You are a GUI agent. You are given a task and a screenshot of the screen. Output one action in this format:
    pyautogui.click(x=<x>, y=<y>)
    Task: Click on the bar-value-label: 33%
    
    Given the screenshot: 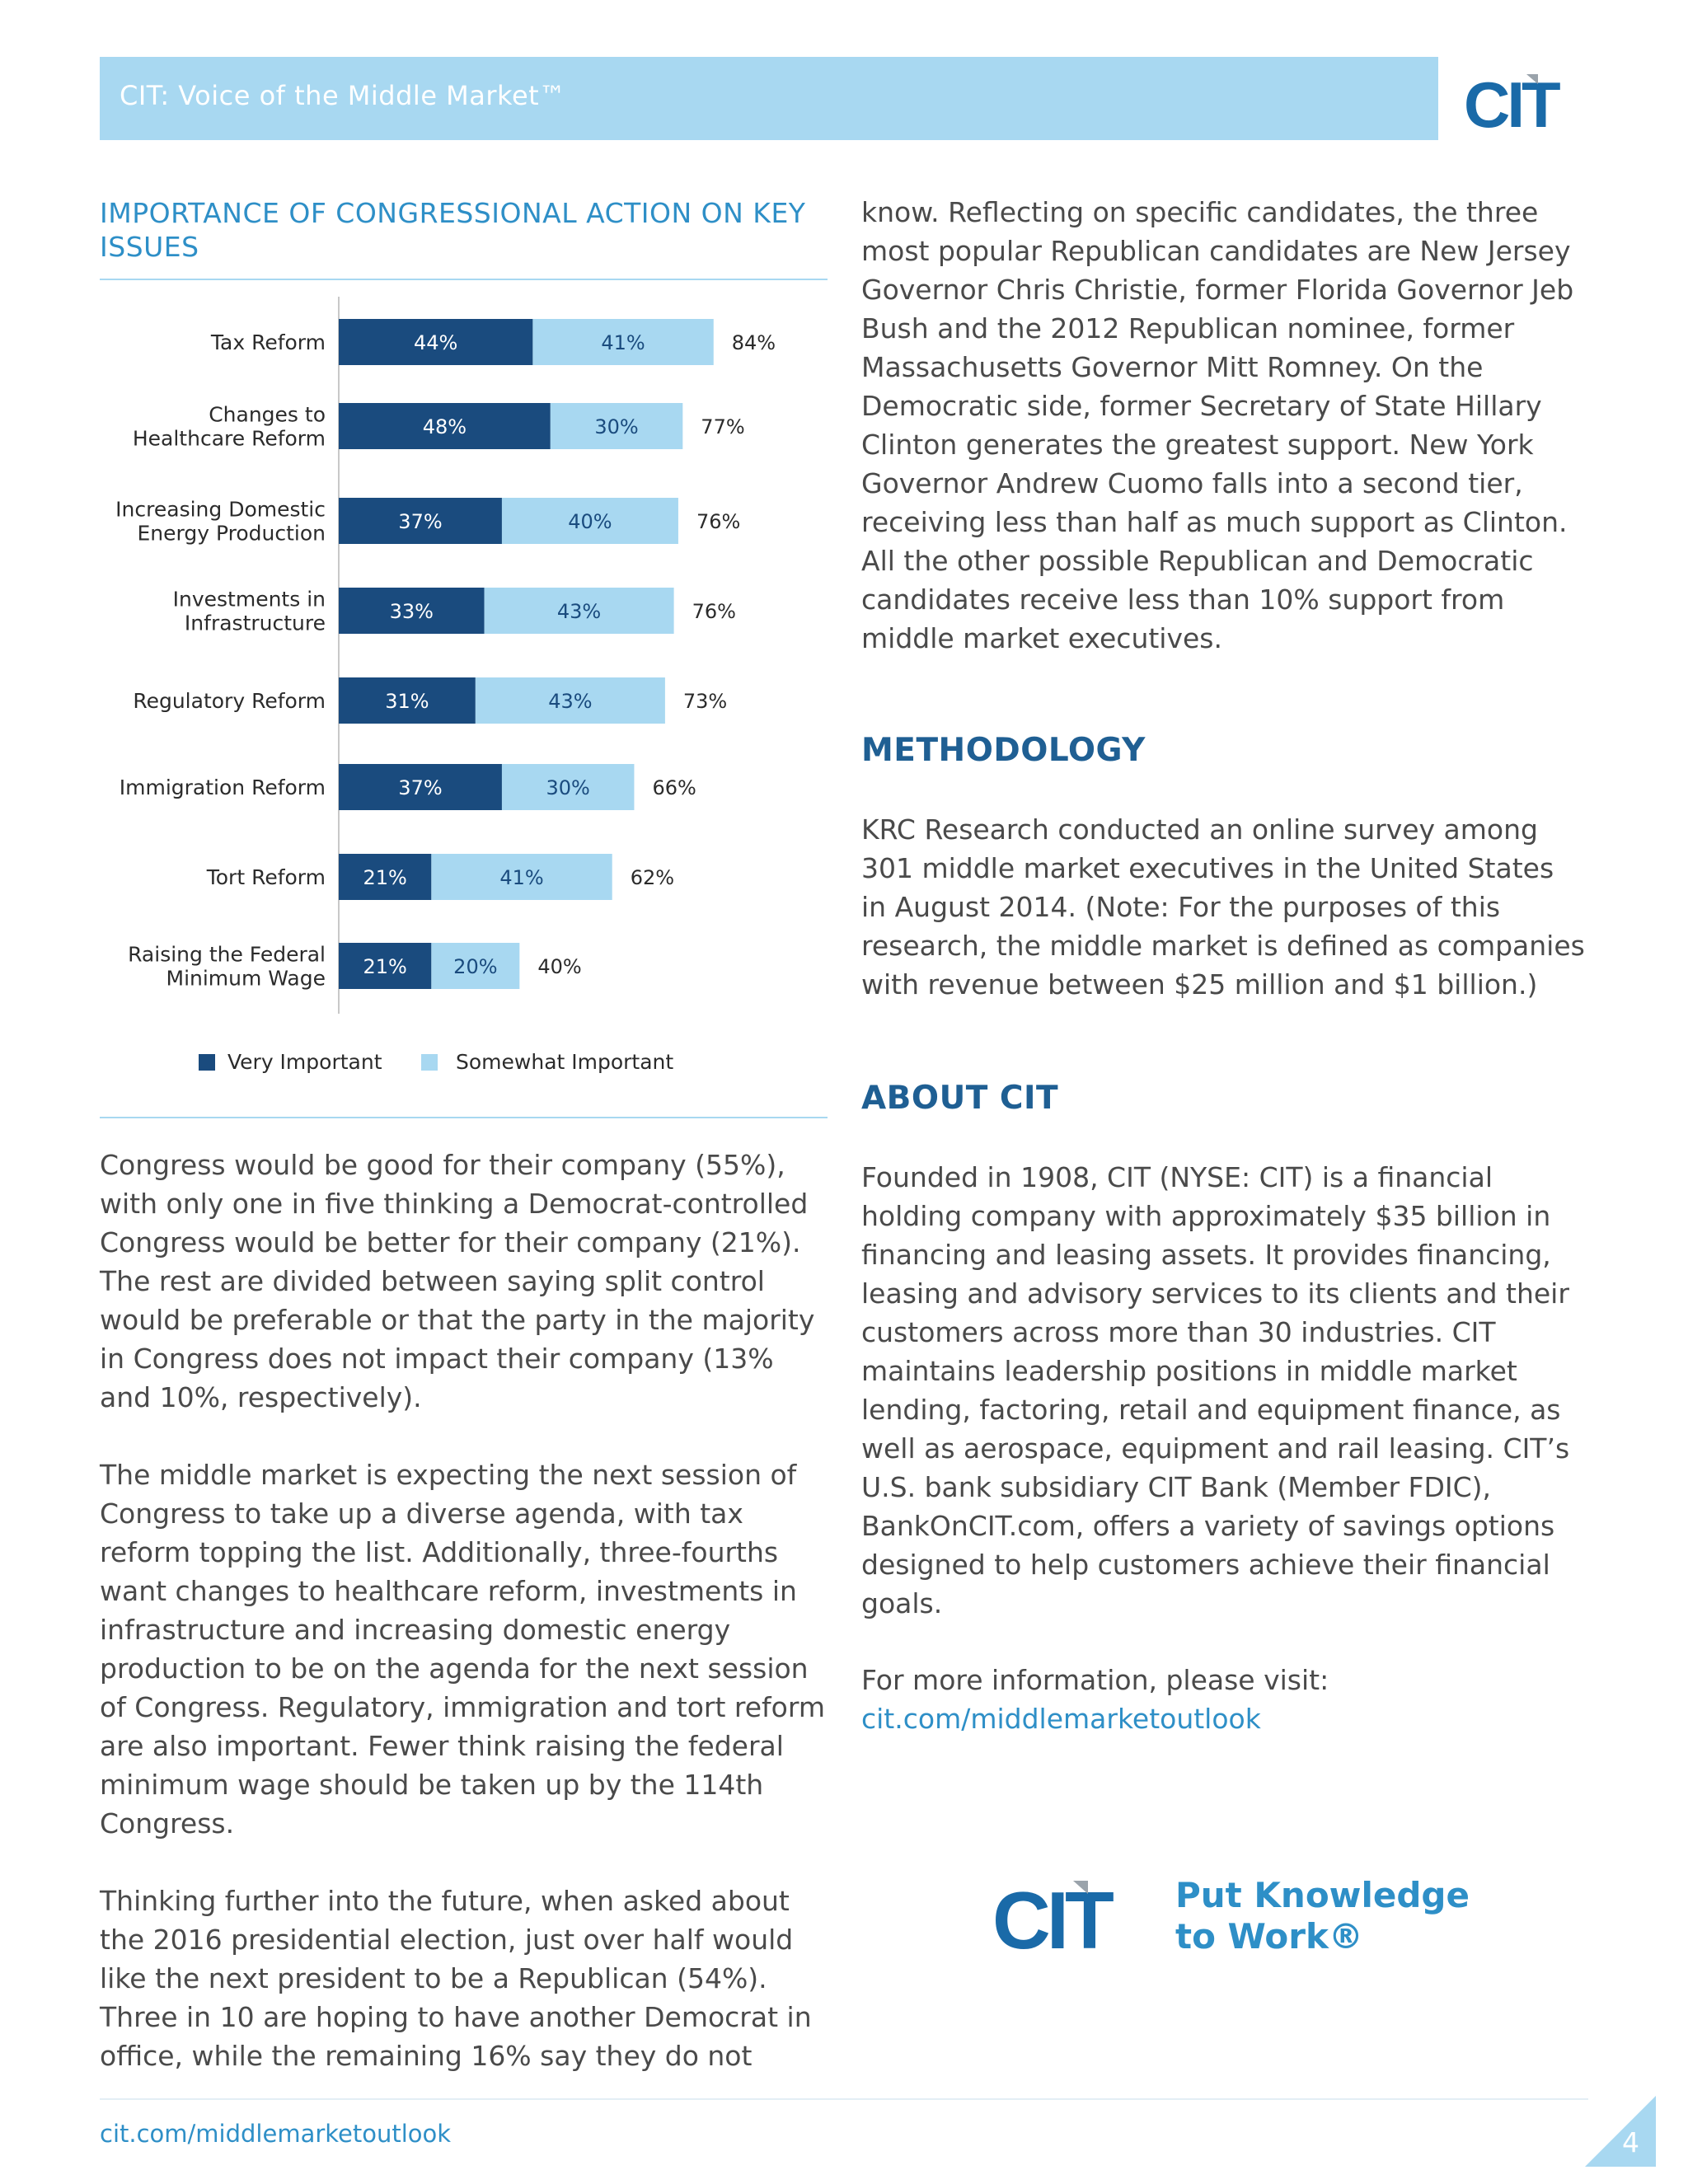 What is the action you would take?
    pyautogui.click(x=412, y=611)
    